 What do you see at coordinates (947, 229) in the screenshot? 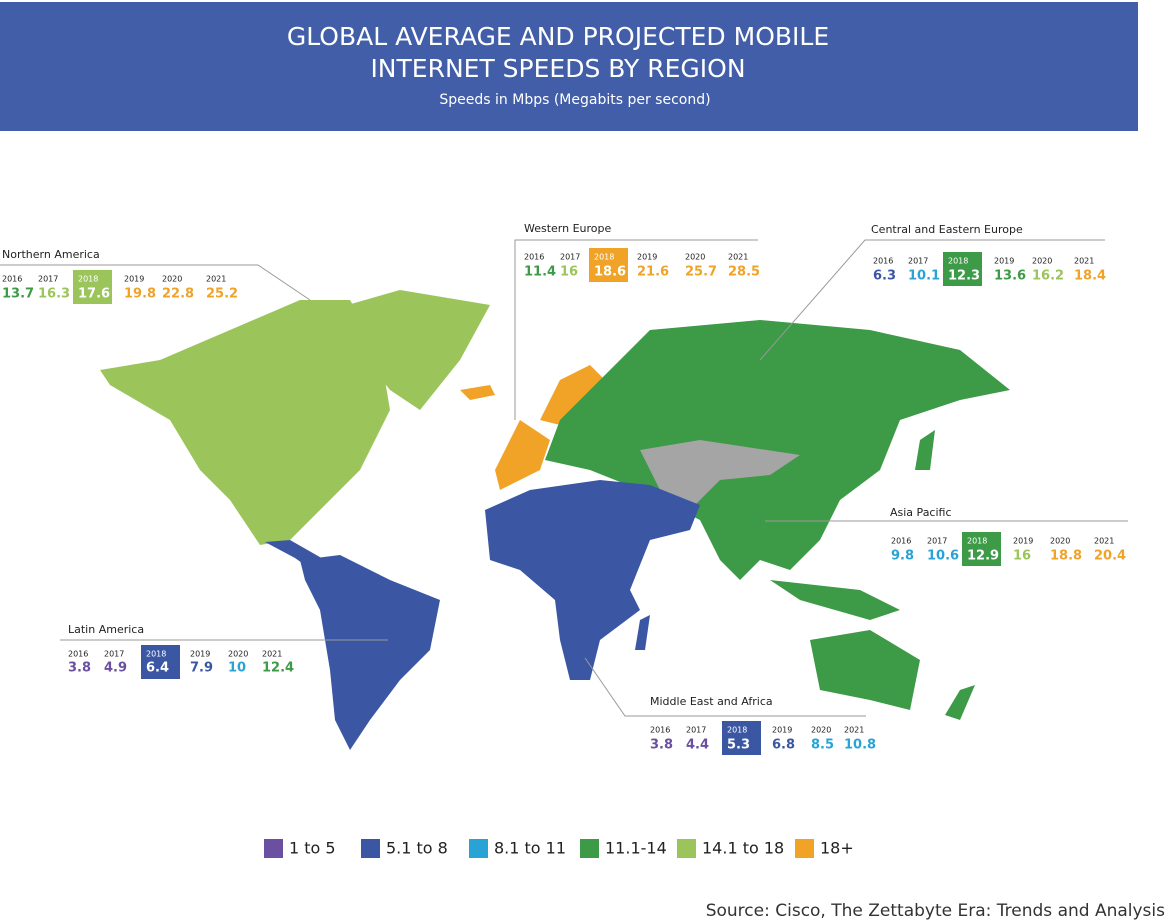
I see `region-name: Central and Eastern Europe` at bounding box center [947, 229].